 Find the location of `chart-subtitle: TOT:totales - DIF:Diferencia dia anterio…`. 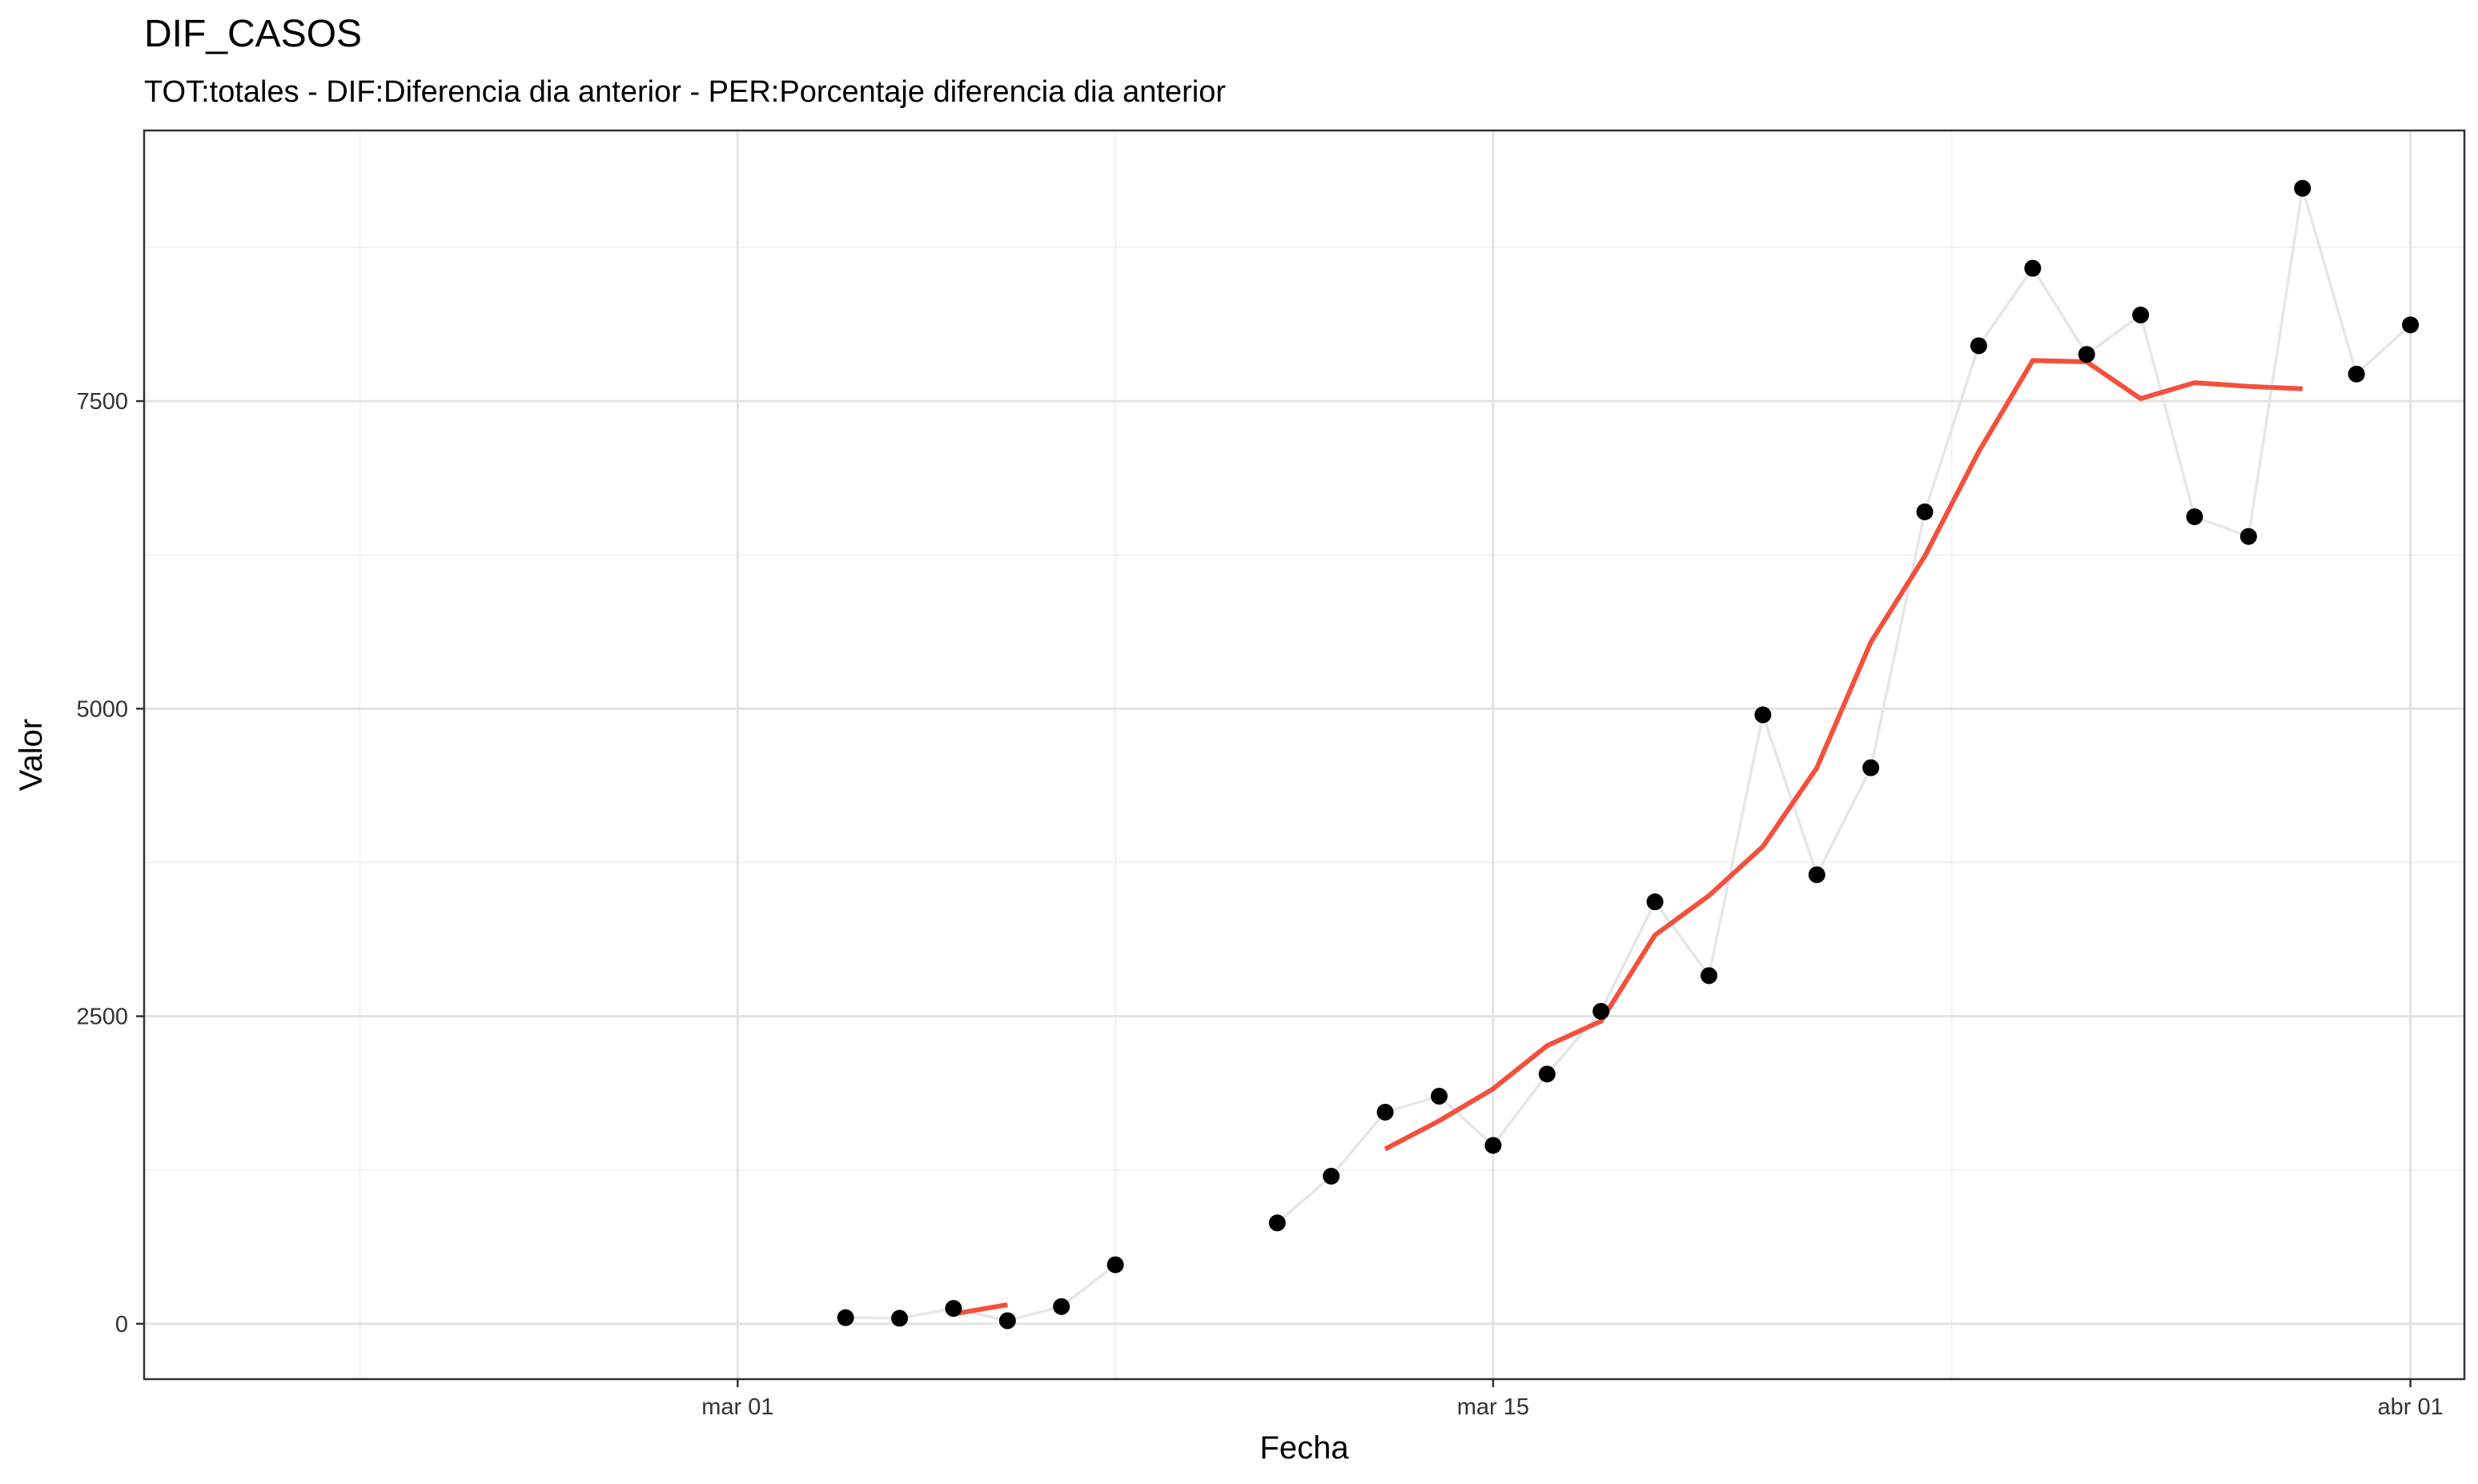

chart-subtitle: TOT:totales - DIF:Diferencia dia anterio… is located at coordinates (685, 92).